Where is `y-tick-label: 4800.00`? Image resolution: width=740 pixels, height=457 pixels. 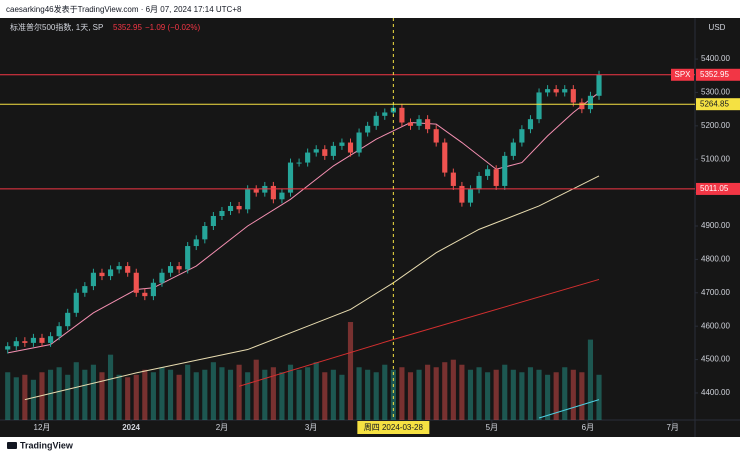
y-tick-label: 4800.00 is located at coordinates (715, 259).